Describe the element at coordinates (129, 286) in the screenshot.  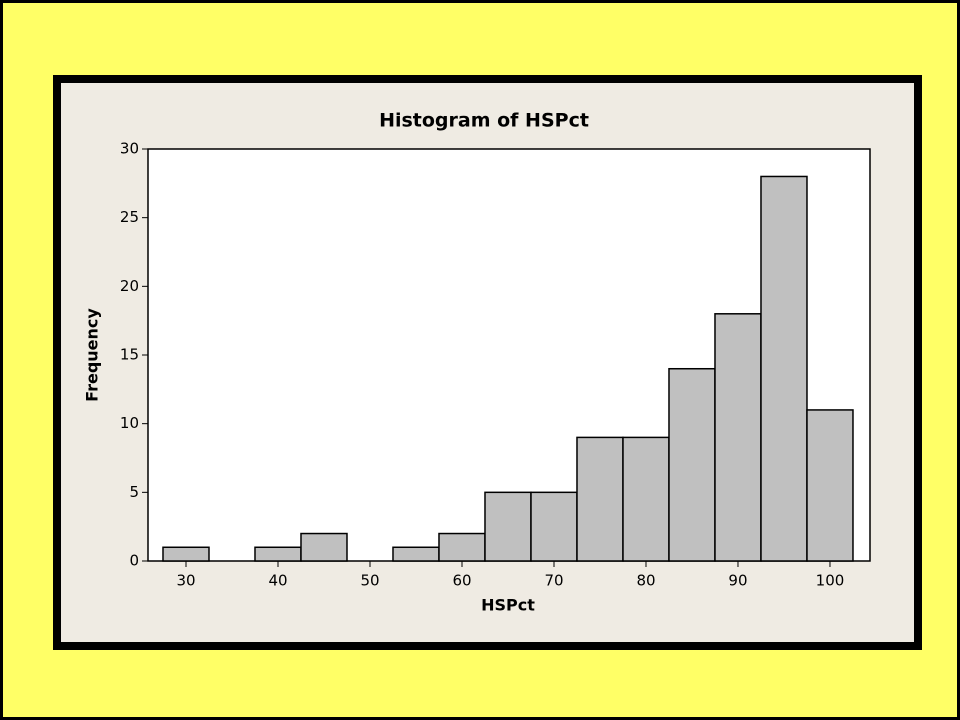
I see `y-tick-label: 20` at that location.